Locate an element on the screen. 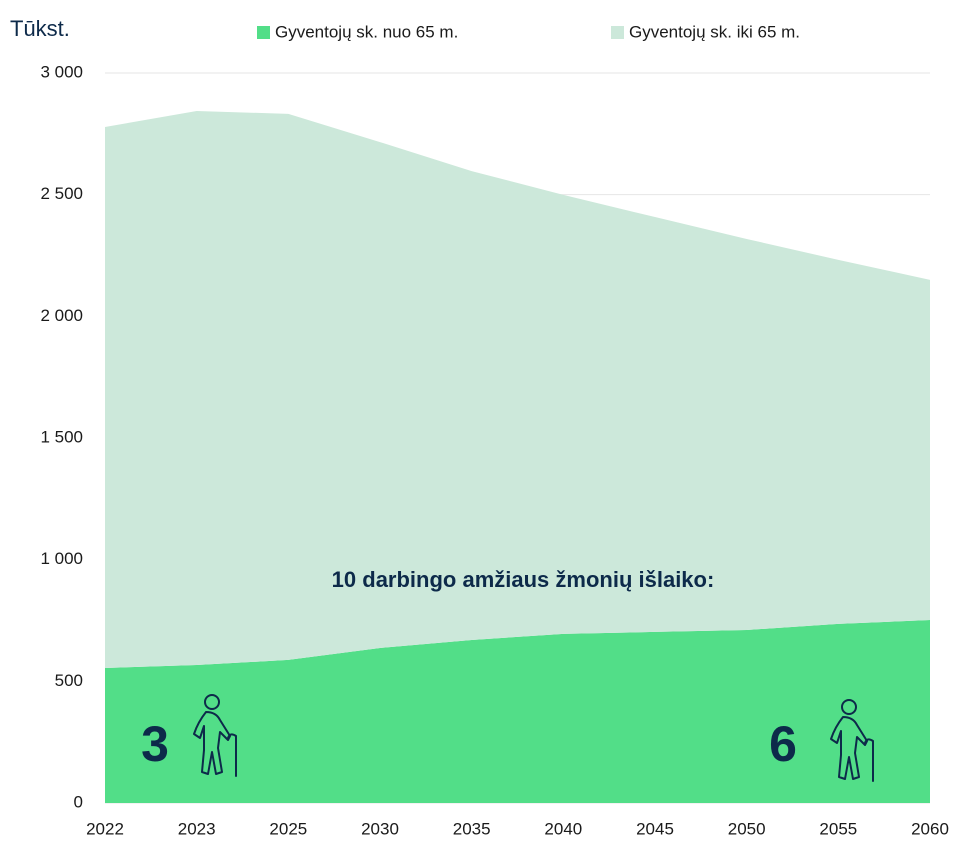 This screenshot has width=959, height=851. annotation: 6 is located at coordinates (783, 744).